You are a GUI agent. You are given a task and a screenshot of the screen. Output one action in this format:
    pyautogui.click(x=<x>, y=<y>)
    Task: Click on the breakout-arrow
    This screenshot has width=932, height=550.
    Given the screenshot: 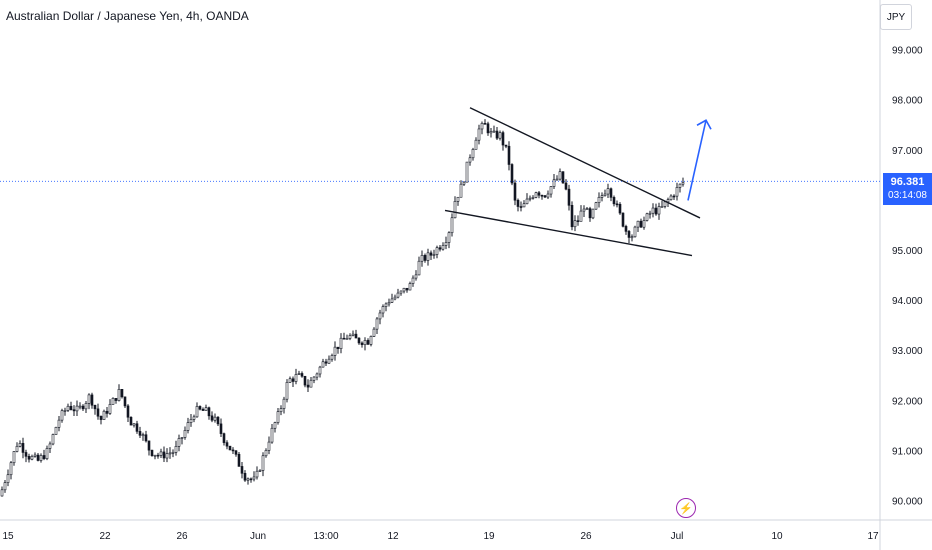 What is the action you would take?
    pyautogui.click(x=697, y=160)
    